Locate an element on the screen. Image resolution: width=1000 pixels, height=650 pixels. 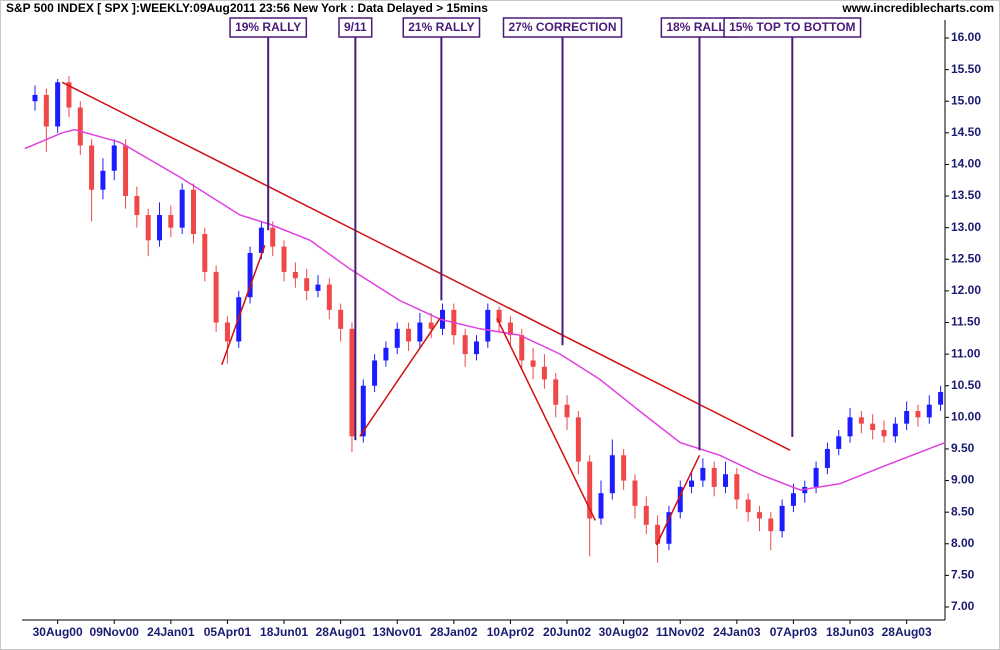
y-tick-label: 12.00 is located at coordinates (966, 290).